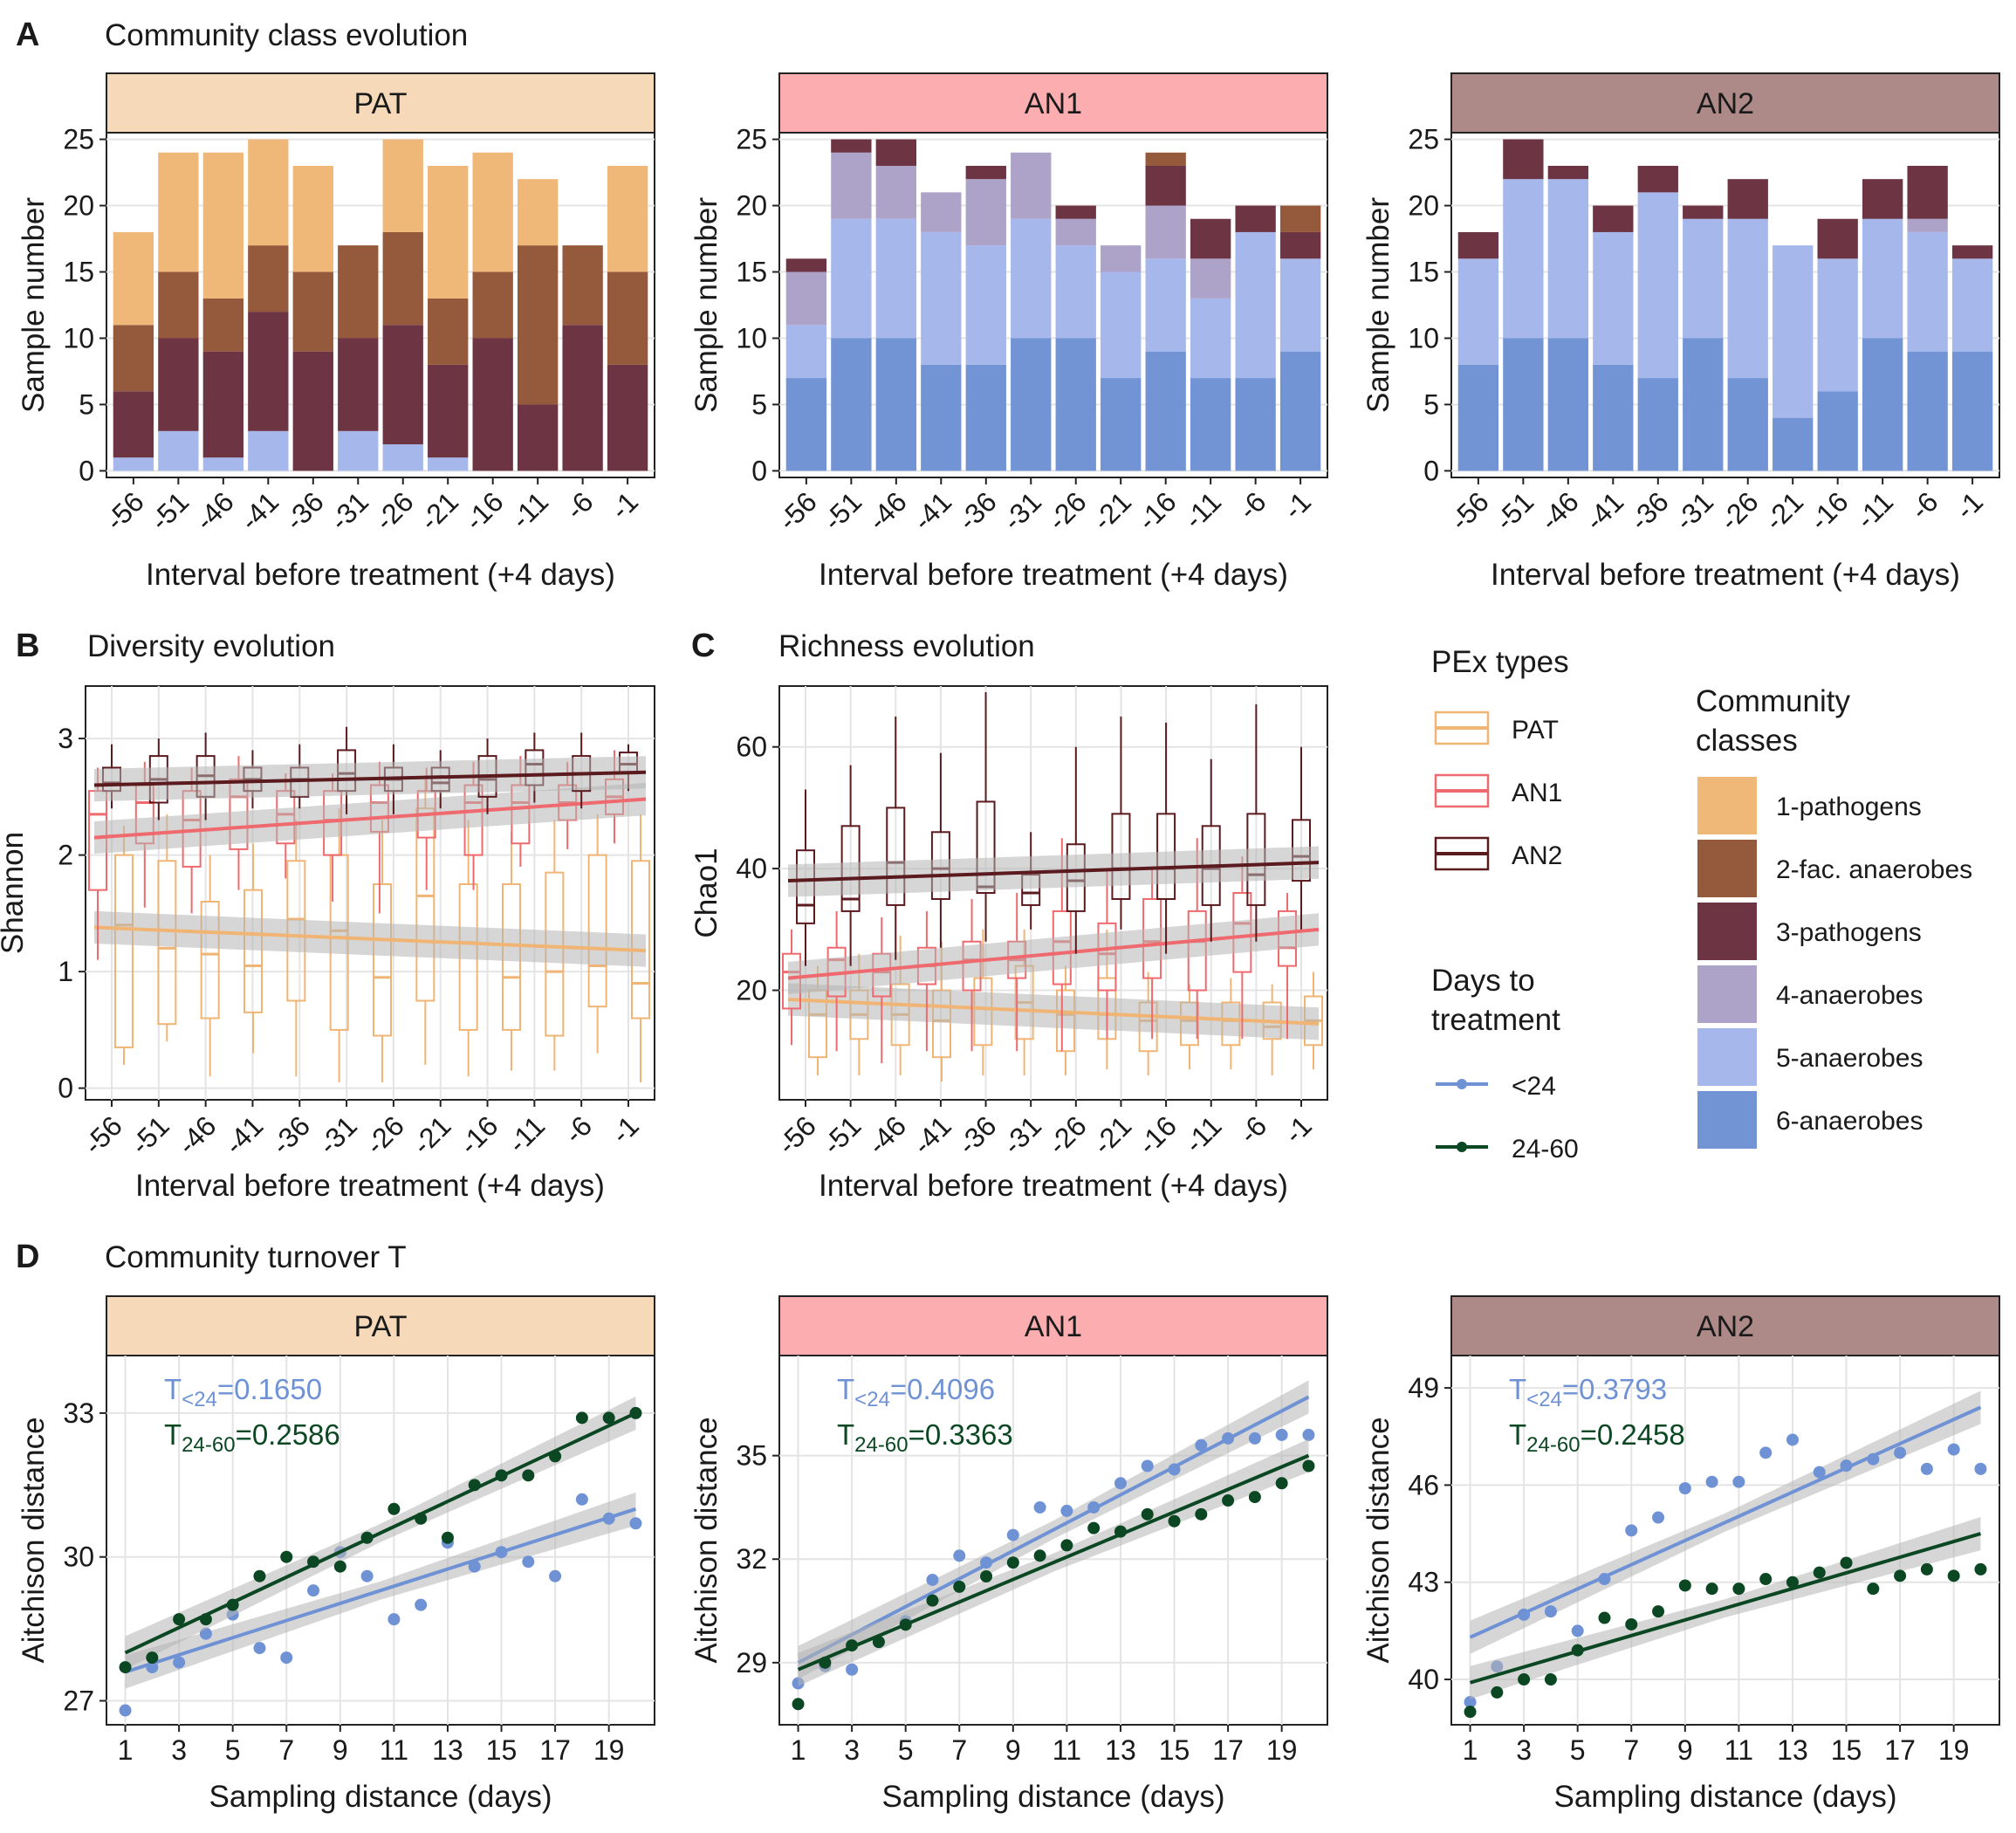 The height and width of the screenshot is (1833, 2016). What do you see at coordinates (78, 1557) in the screenshot?
I see `y-tick-label: 30` at bounding box center [78, 1557].